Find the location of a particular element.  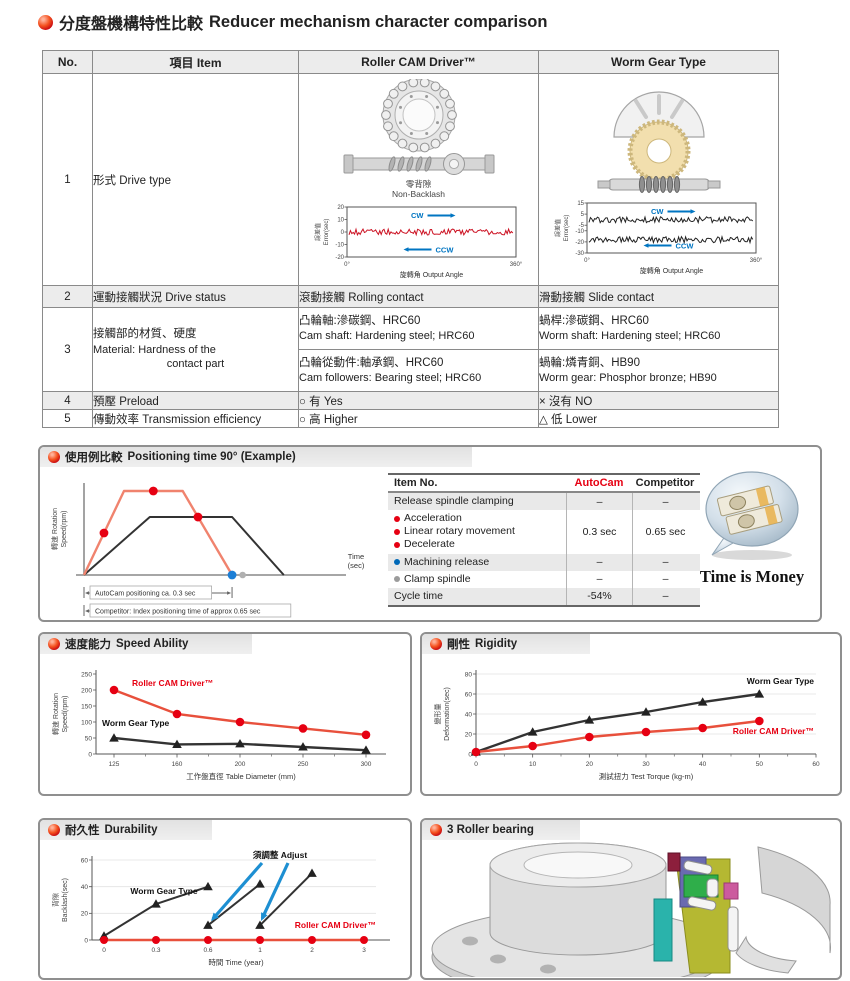

svg-text: CCW is located at coordinates (445, 250).